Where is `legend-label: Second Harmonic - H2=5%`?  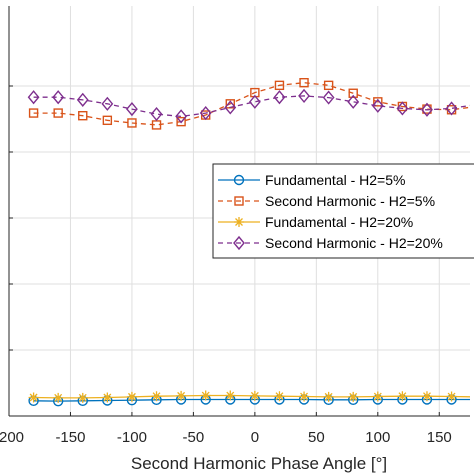 legend-label: Second Harmonic - H2=5% is located at coordinates (350, 201).